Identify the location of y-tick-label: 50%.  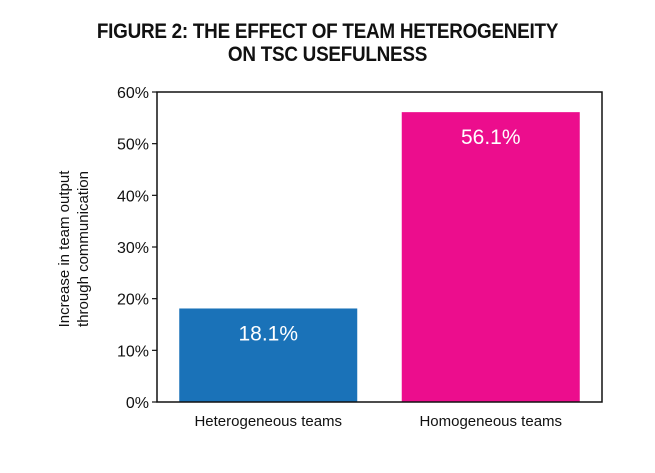
(133, 145).